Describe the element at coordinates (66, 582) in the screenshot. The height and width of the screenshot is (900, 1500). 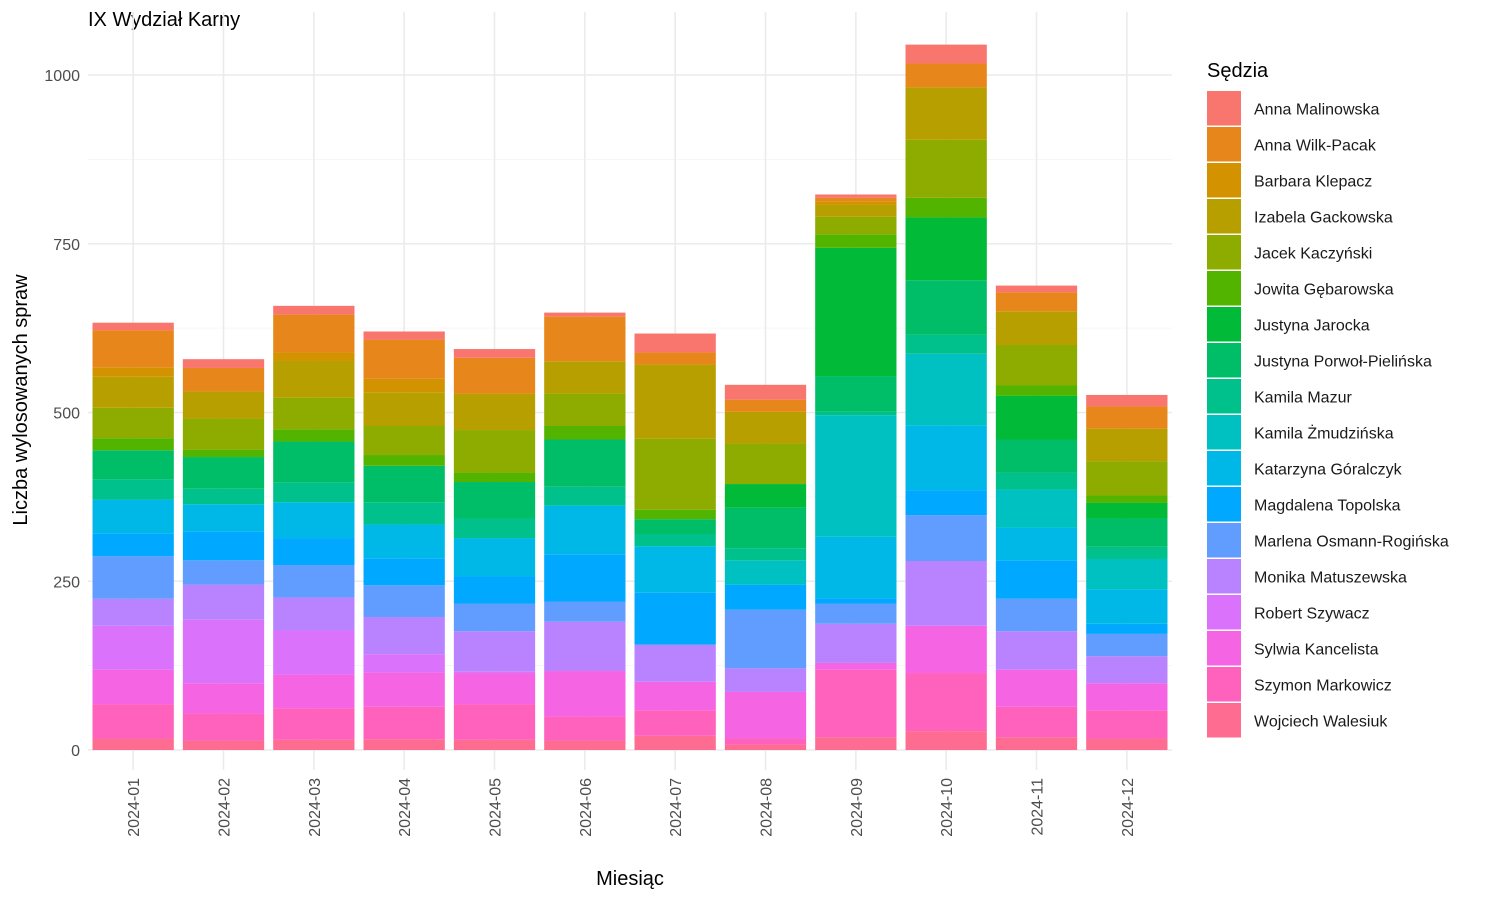
I see `y-tick-label: 250` at that location.